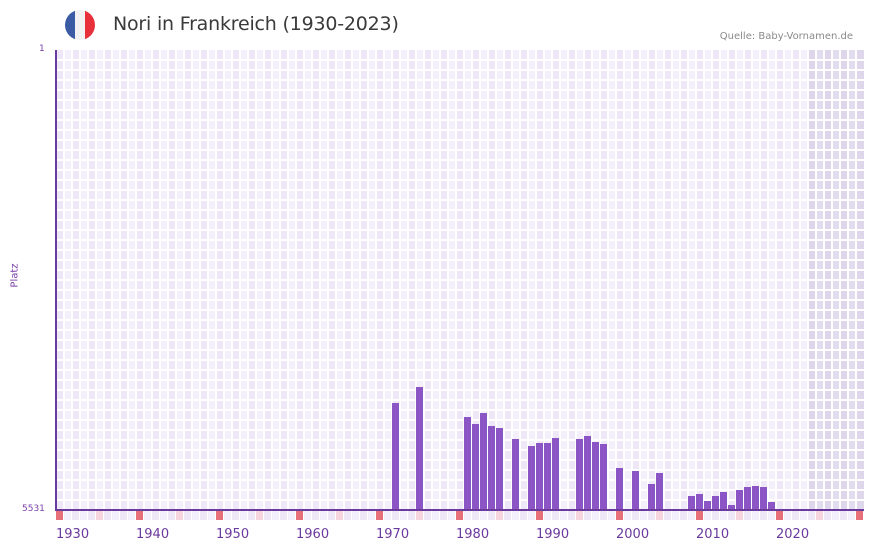 The height and width of the screenshot is (552, 873). I want to click on bar-1996, so click(587, 473).